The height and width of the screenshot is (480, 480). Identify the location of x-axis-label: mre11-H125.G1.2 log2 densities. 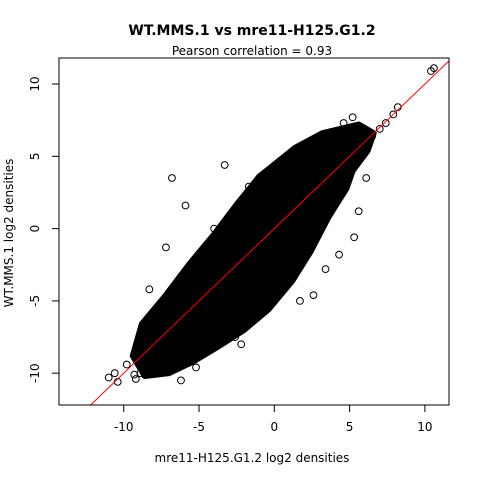
(252, 458).